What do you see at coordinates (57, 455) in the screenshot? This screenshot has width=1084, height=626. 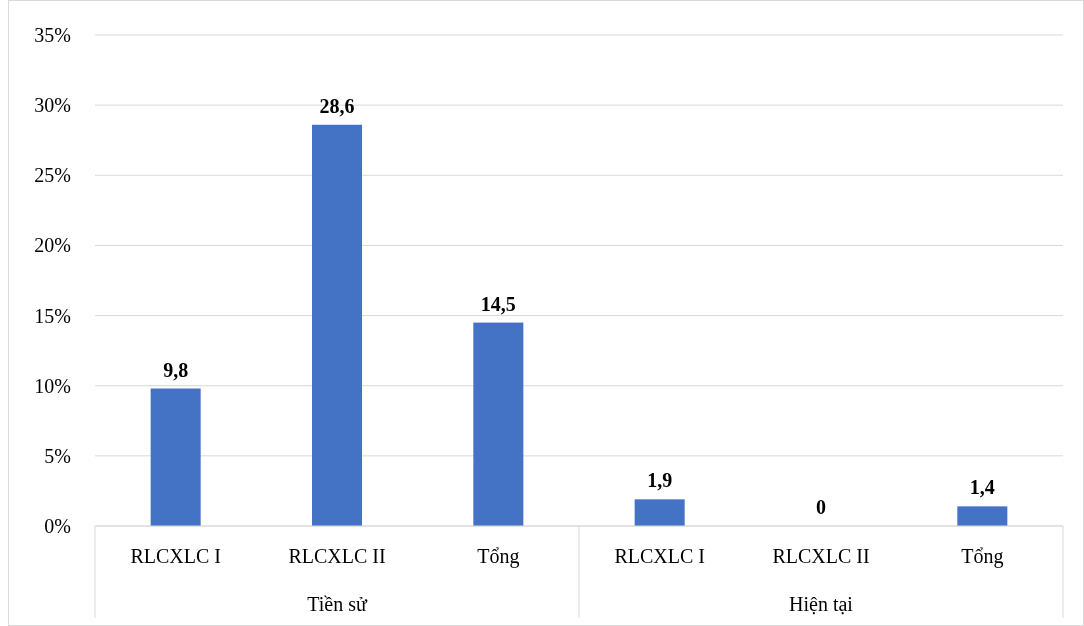 I see `y-tick-label: 5%` at bounding box center [57, 455].